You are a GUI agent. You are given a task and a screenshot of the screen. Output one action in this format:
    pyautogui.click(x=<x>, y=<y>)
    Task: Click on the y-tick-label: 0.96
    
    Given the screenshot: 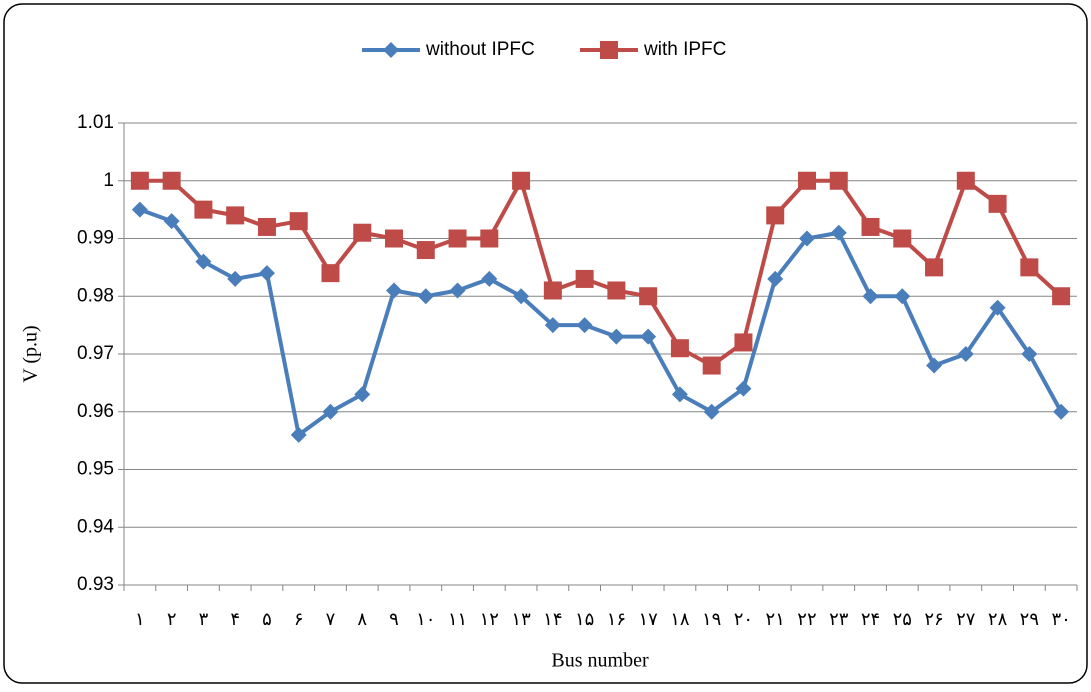 What is the action you would take?
    pyautogui.click(x=95, y=411)
    